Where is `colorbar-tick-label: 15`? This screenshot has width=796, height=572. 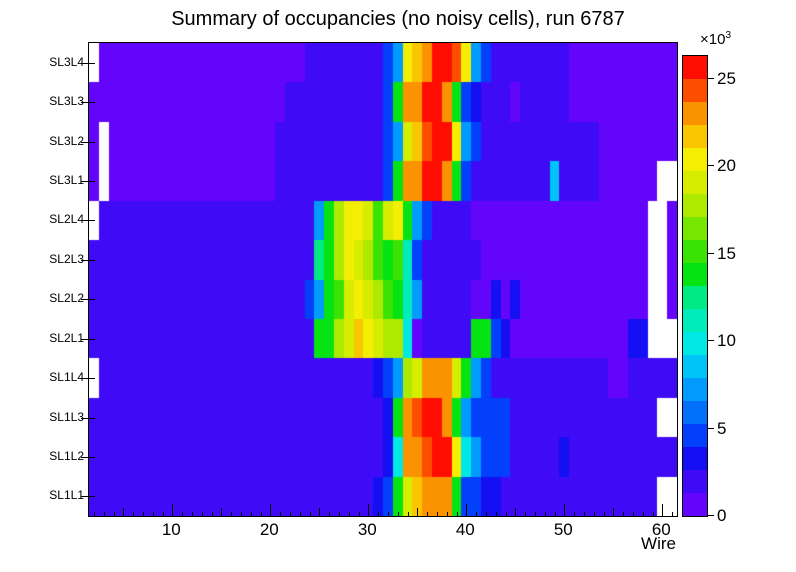
colorbar-tick-label: 15 is located at coordinates (726, 253).